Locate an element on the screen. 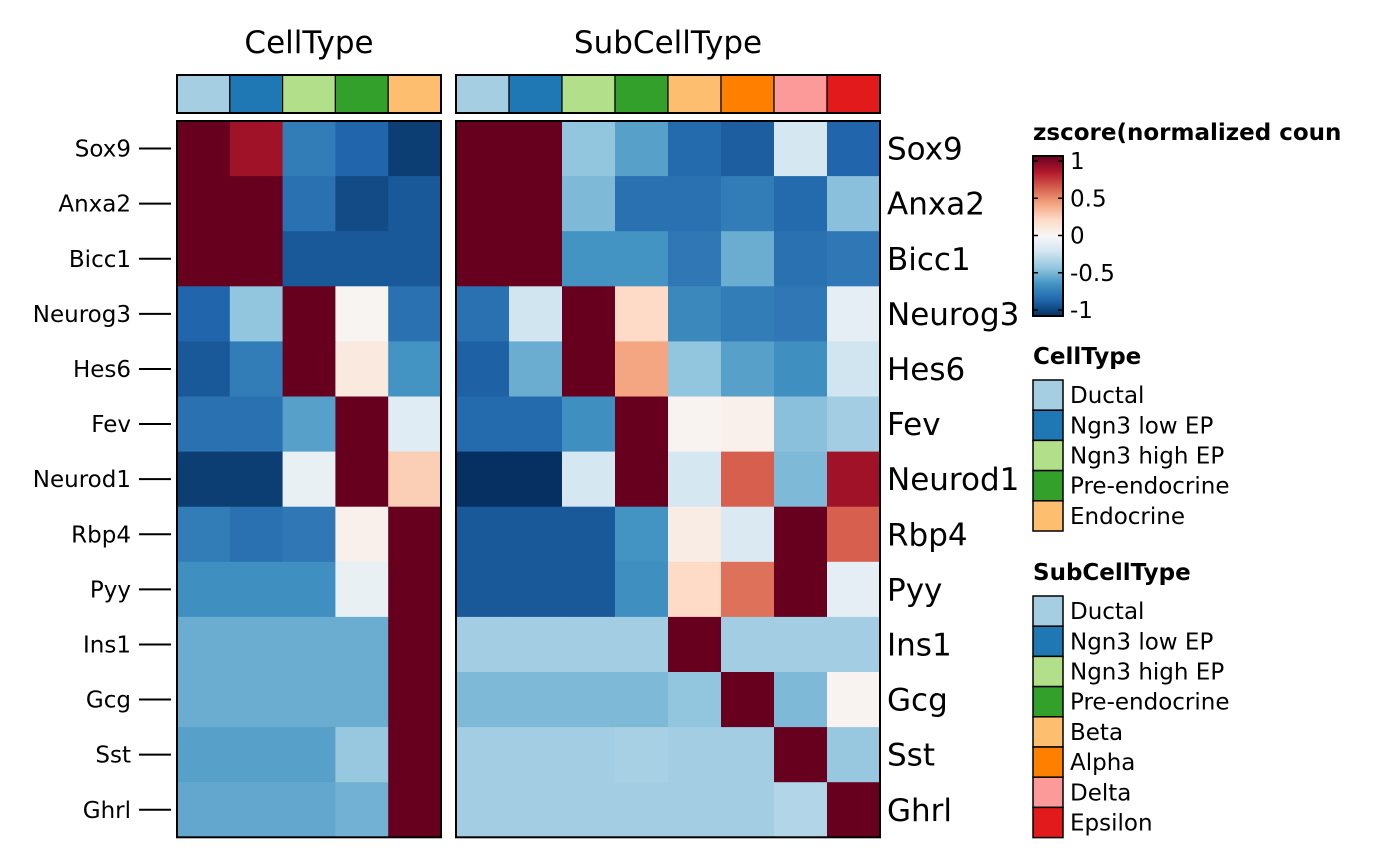 Image resolution: width=1400 pixels, height=866 pixels. row-label-left: Pyy is located at coordinates (110, 590).